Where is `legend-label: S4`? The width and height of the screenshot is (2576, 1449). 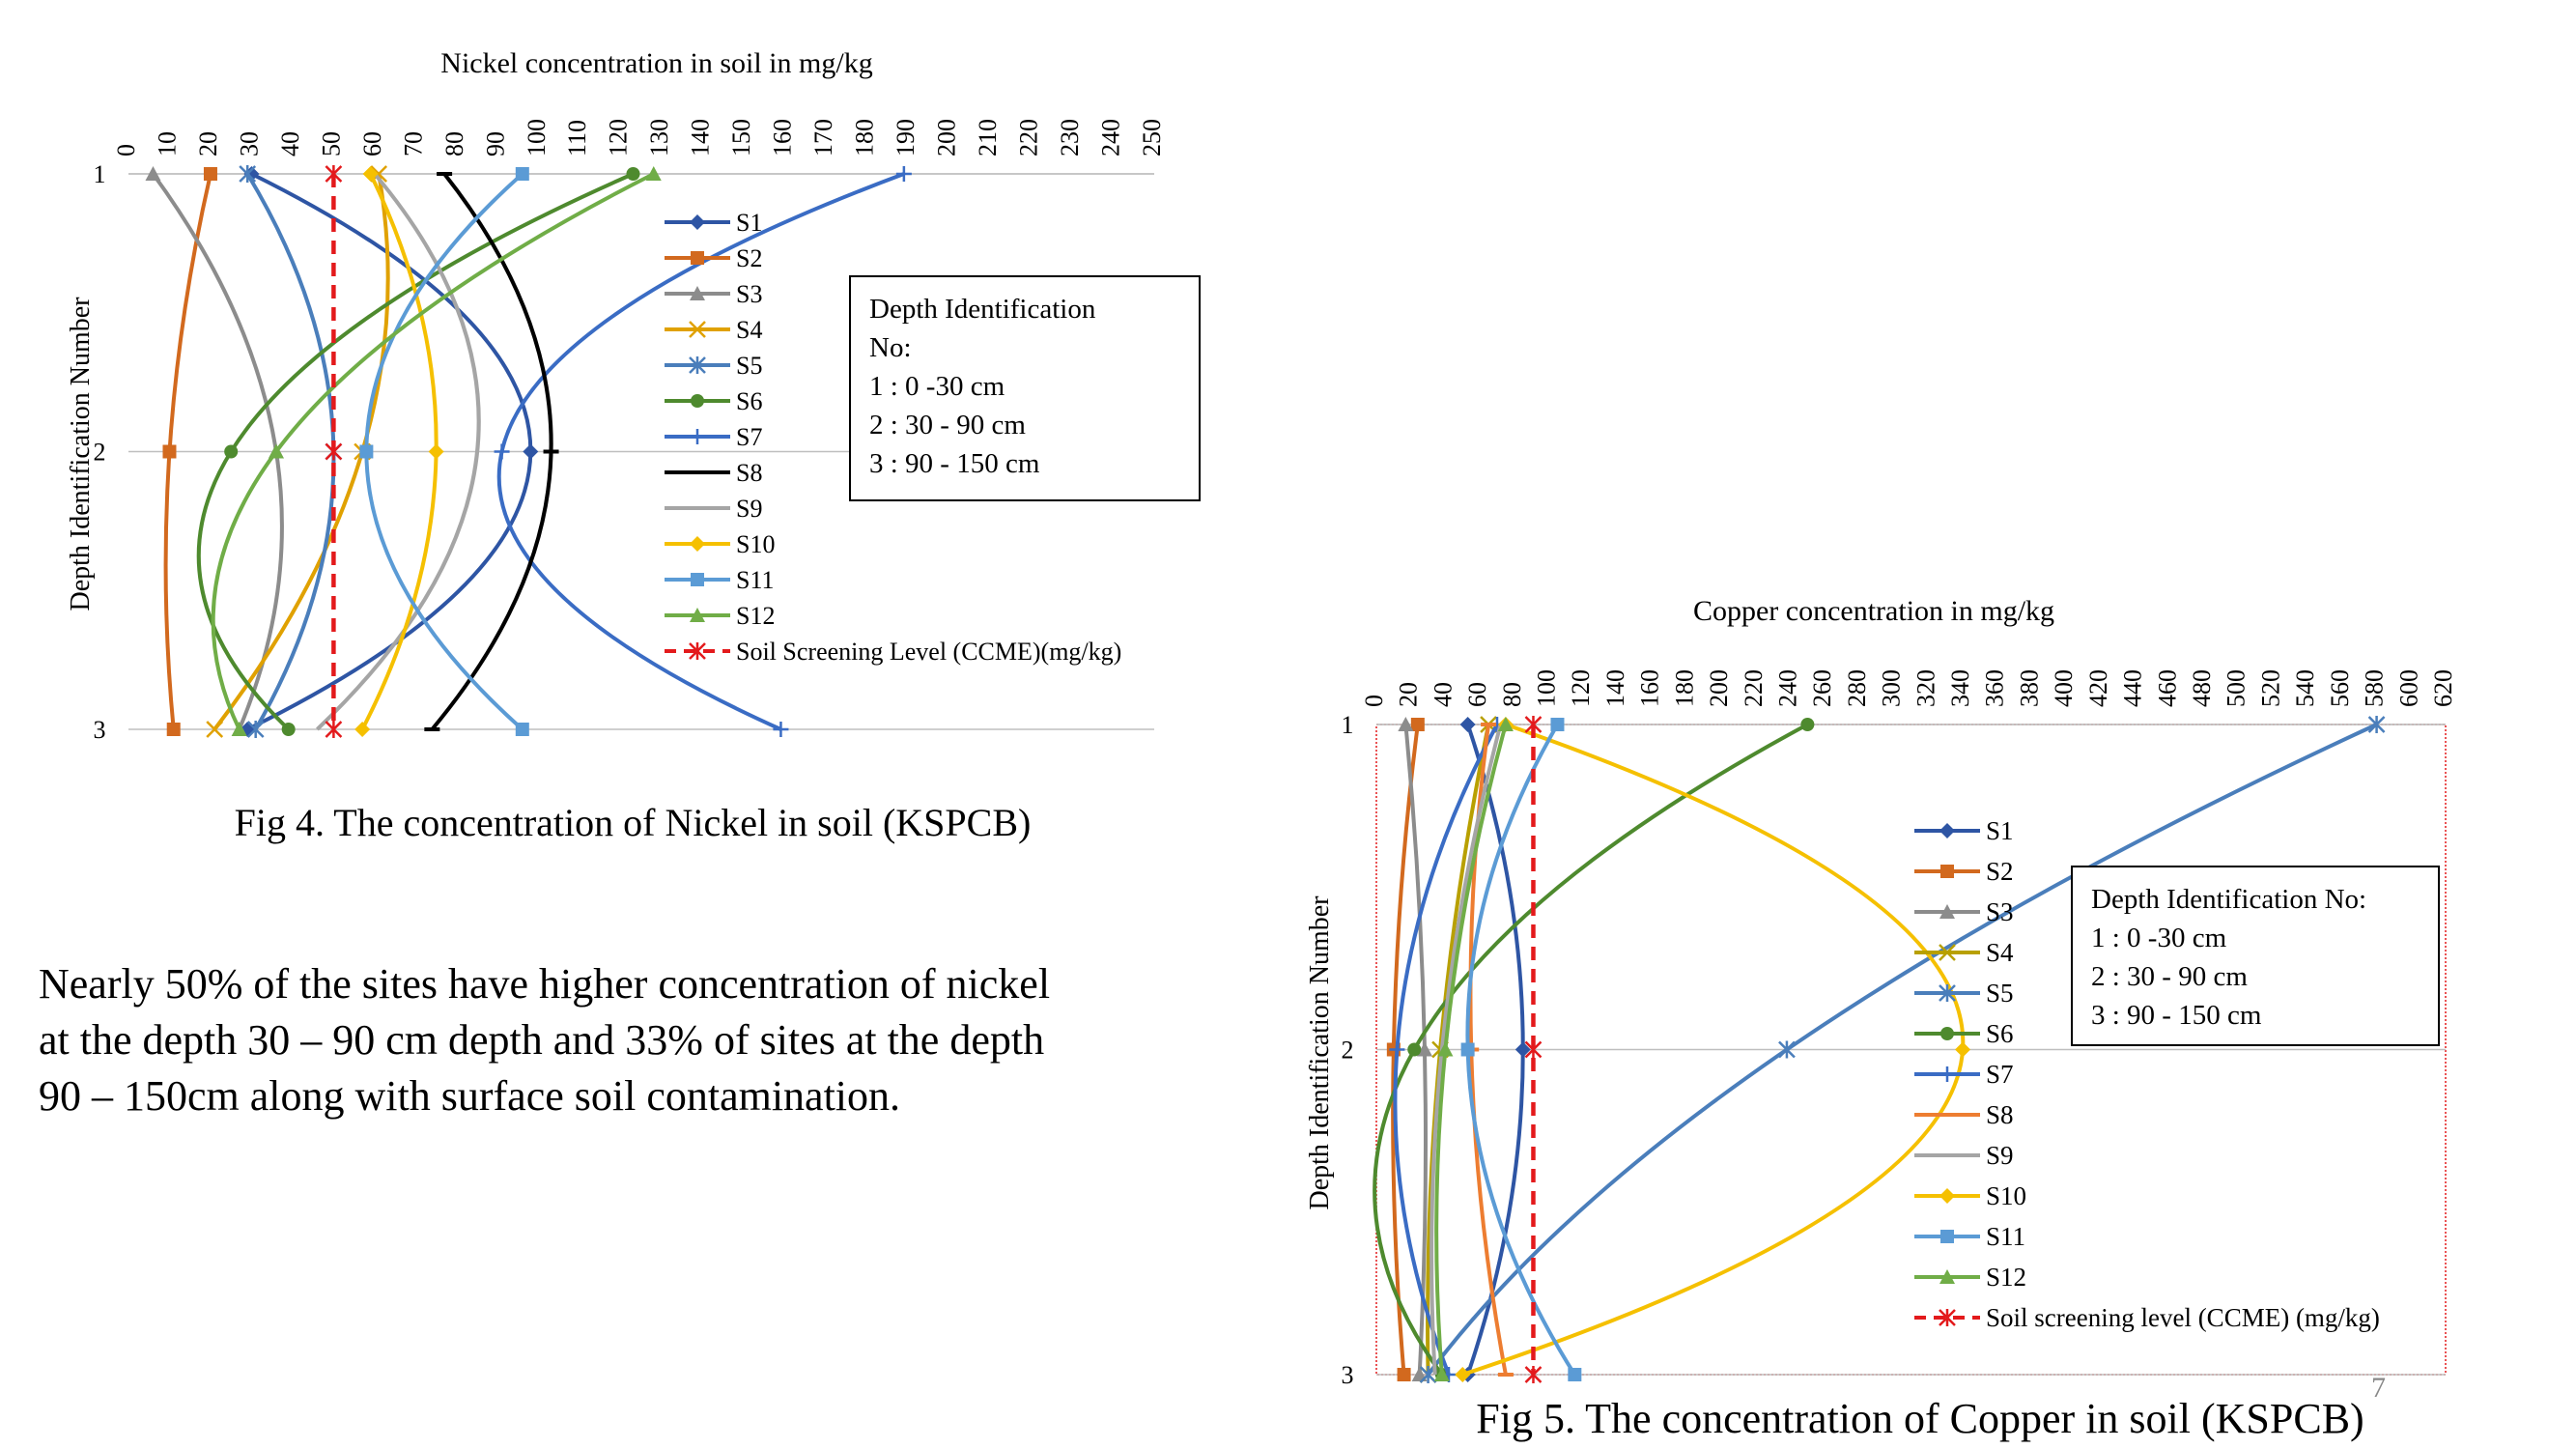
legend-label: S4 is located at coordinates (749, 330).